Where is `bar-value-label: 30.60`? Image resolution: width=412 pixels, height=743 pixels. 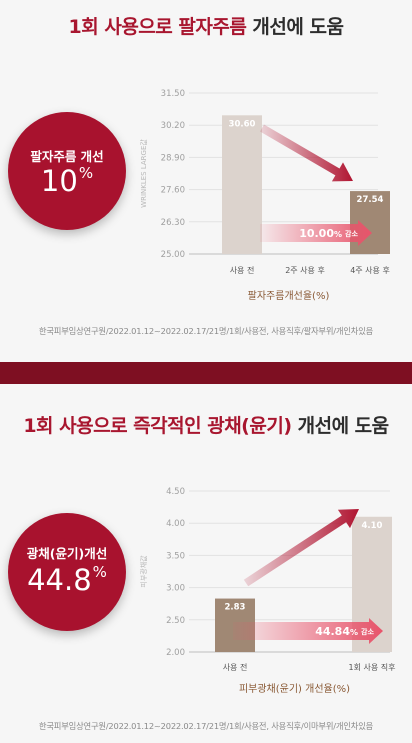 bar-value-label: 30.60 is located at coordinates (242, 124).